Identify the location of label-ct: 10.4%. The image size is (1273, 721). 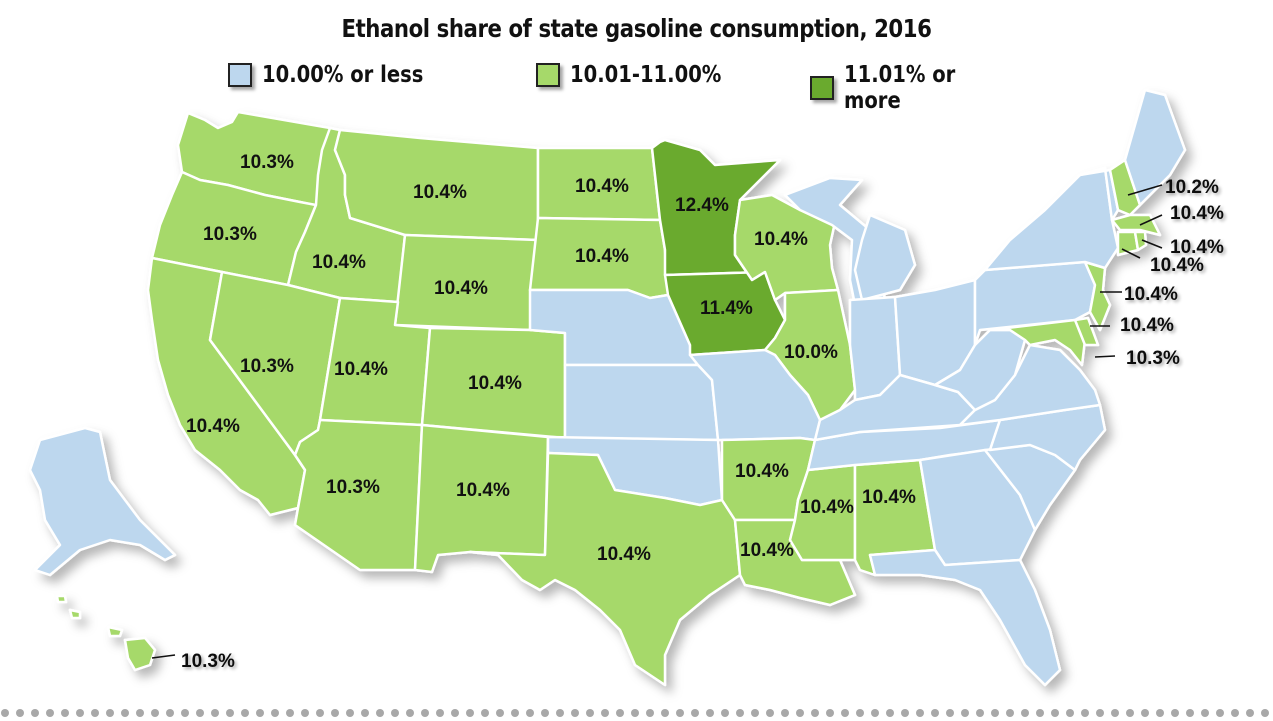
(1177, 265).